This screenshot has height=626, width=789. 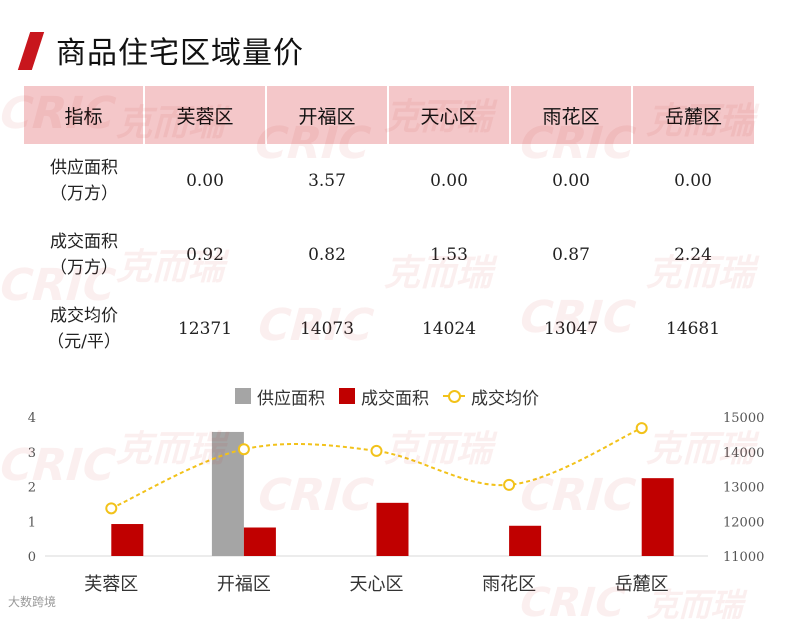 I want to click on legend-item-price: 成交均价, so click(x=491, y=396).